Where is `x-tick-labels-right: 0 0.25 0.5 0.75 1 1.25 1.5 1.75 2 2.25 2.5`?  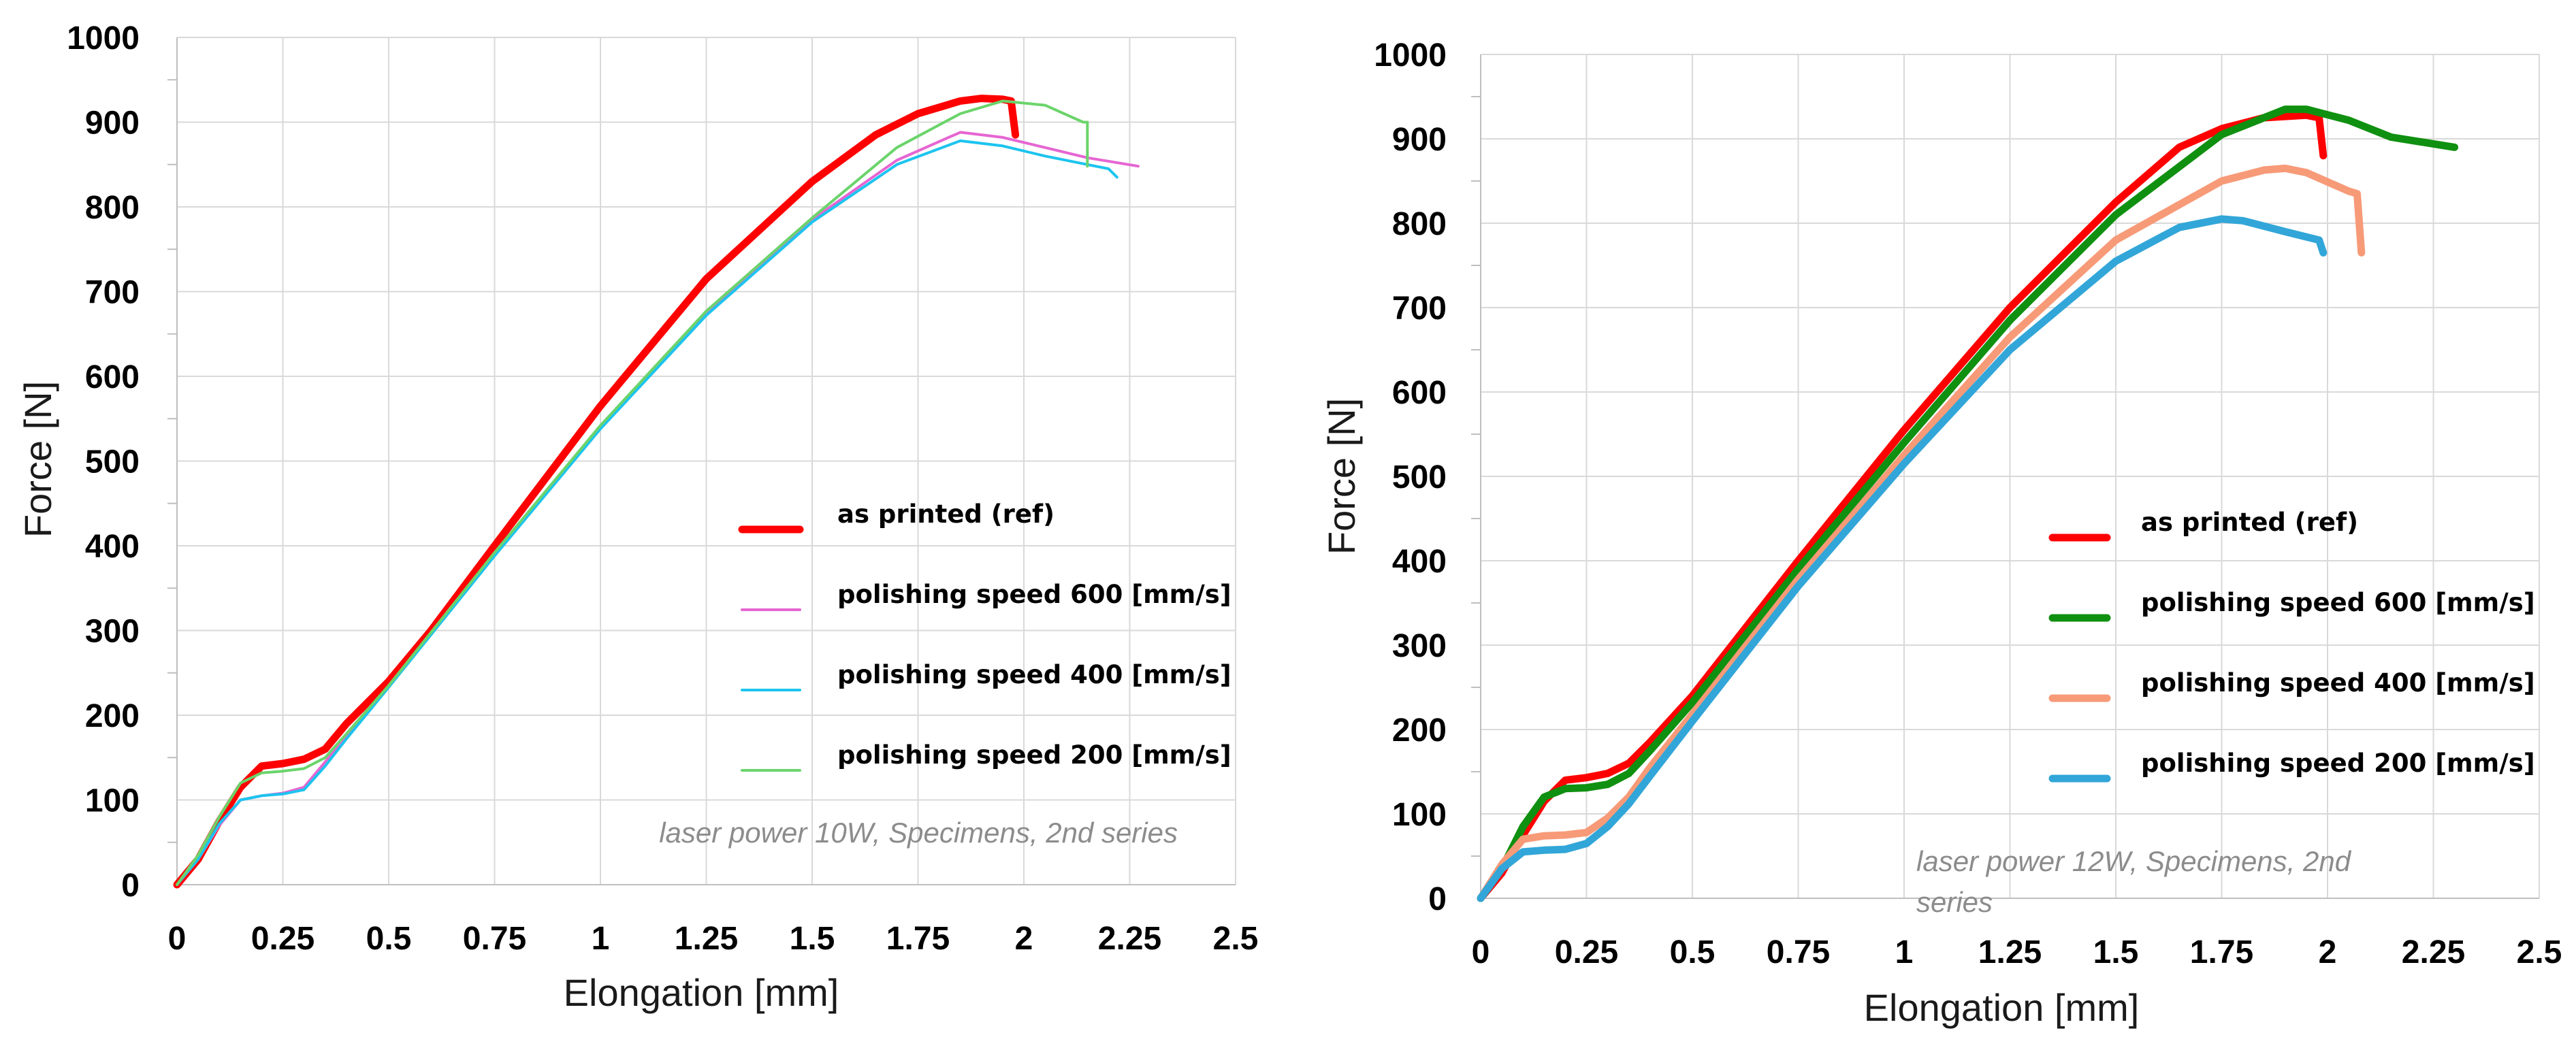
x-tick-labels-right: 0 0.25 0.5 0.75 1 1.25 1.5 1.75 2 2.25 2.5 is located at coordinates (2017, 952).